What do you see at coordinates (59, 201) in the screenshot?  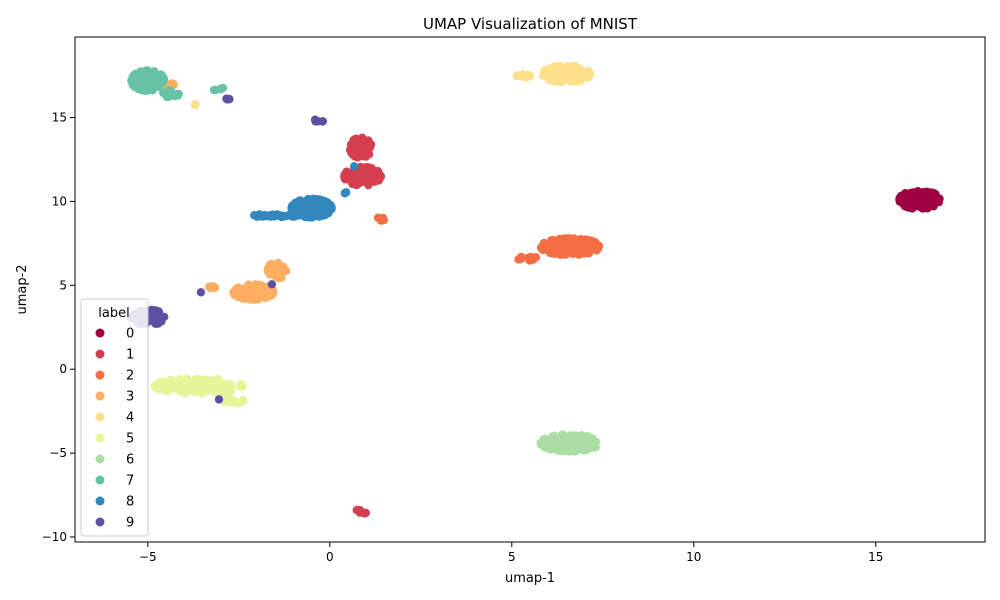 I see `y-tick-label: 10` at bounding box center [59, 201].